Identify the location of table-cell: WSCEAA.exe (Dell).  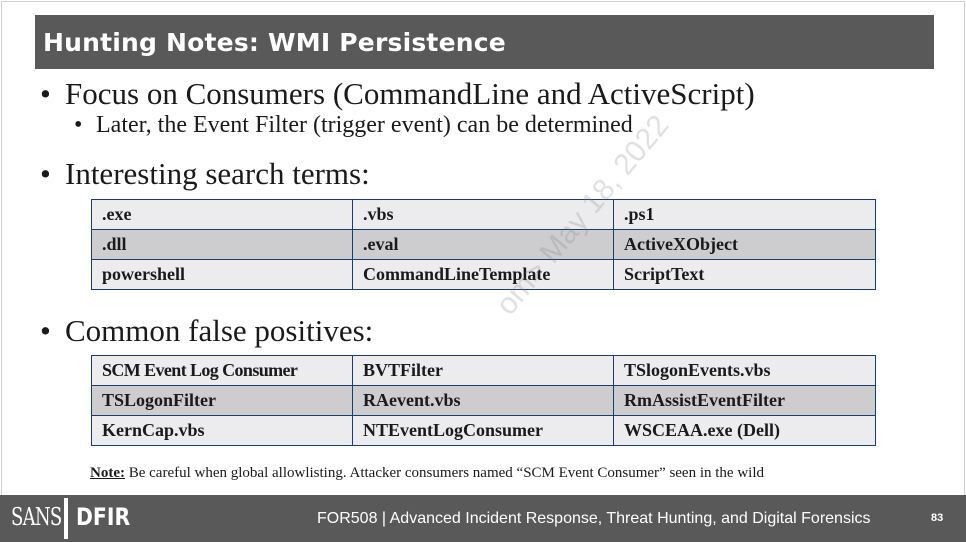
(744, 430).